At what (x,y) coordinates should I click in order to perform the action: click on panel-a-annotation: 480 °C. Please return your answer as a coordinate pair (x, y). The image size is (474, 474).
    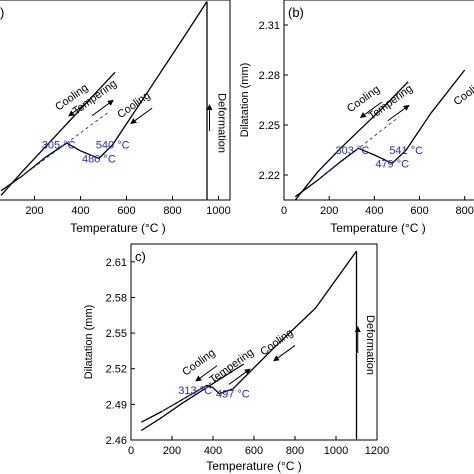
    Looking at the image, I should click on (99, 159).